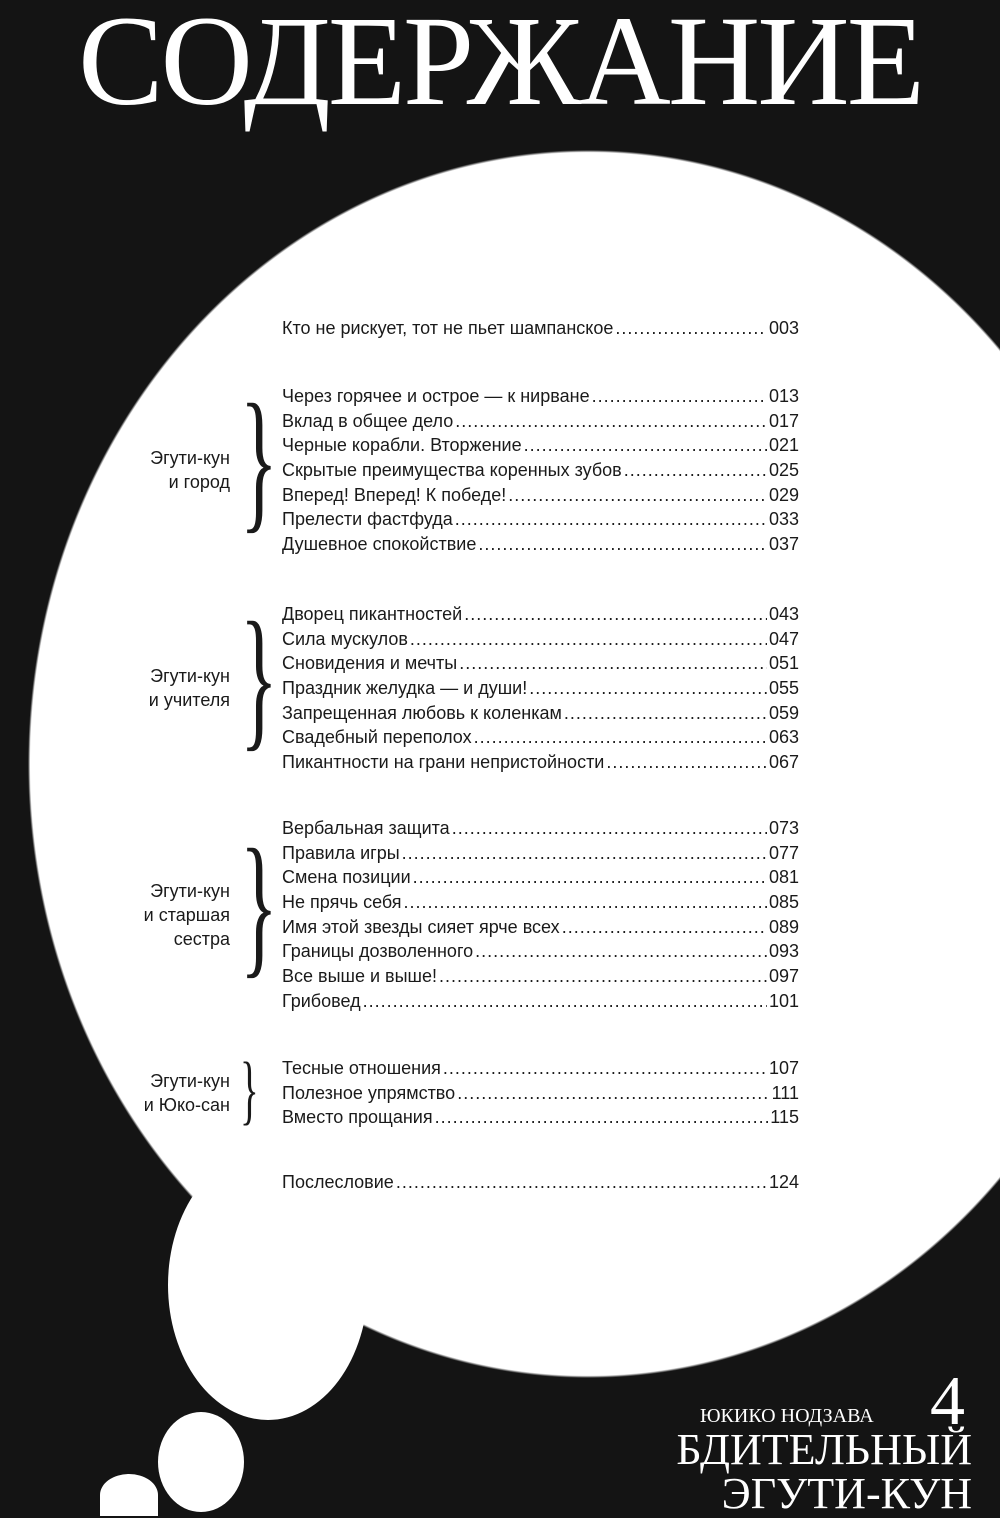  What do you see at coordinates (170, 688) in the screenshot?
I see `group-label: Эгути-кун и учителя` at bounding box center [170, 688].